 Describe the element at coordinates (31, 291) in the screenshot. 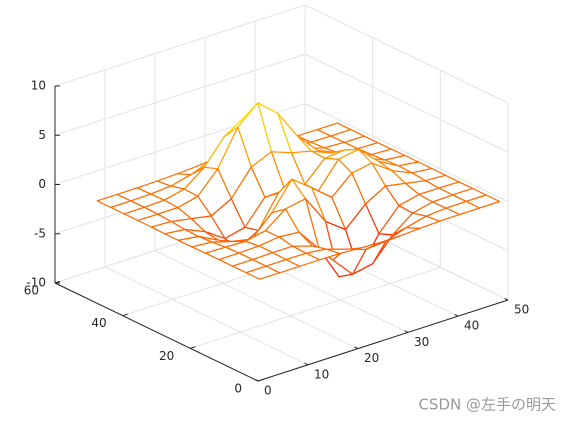

I see `y-tick-label: 60` at that location.